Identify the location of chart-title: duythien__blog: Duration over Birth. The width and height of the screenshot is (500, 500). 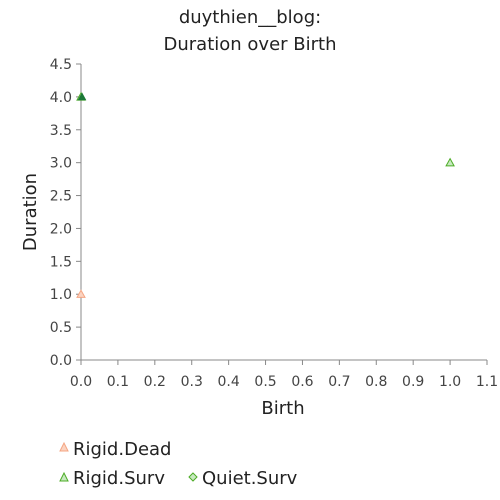
(250, 31).